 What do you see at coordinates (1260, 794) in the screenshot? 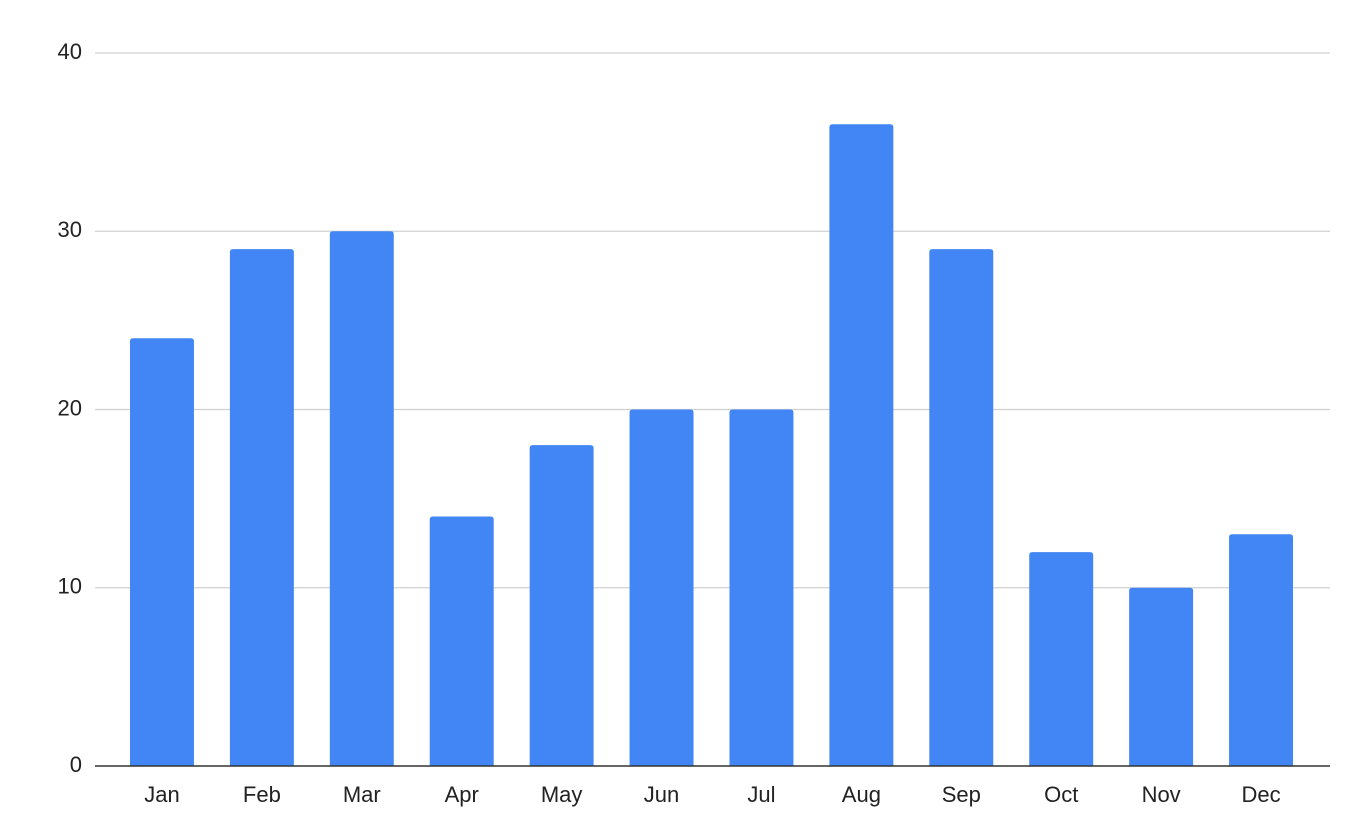
I see `x-tick-label: Dec` at bounding box center [1260, 794].